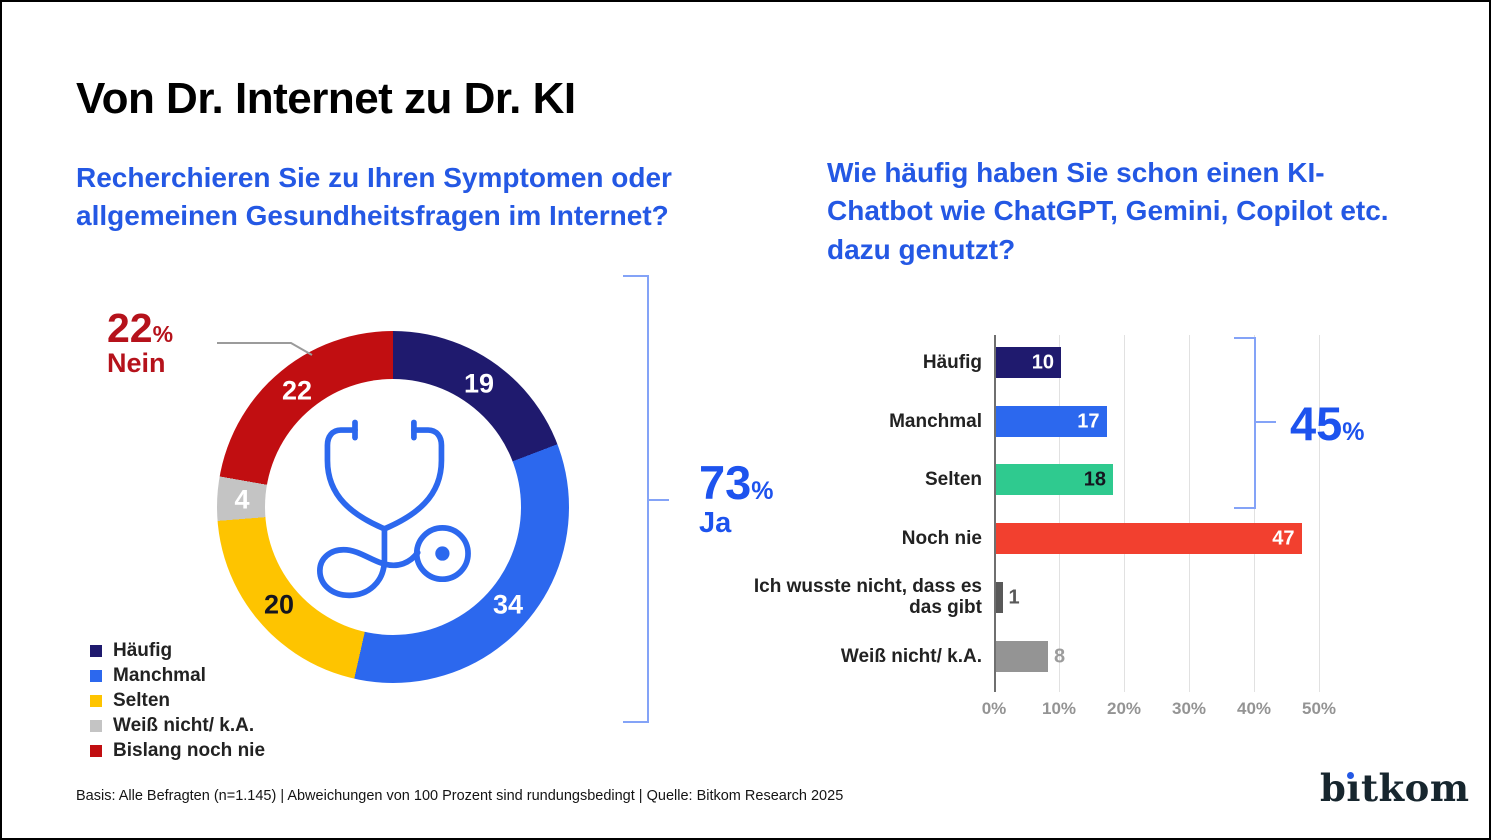  What do you see at coordinates (279, 604) in the screenshot?
I see `donut-value-selten: 20` at bounding box center [279, 604].